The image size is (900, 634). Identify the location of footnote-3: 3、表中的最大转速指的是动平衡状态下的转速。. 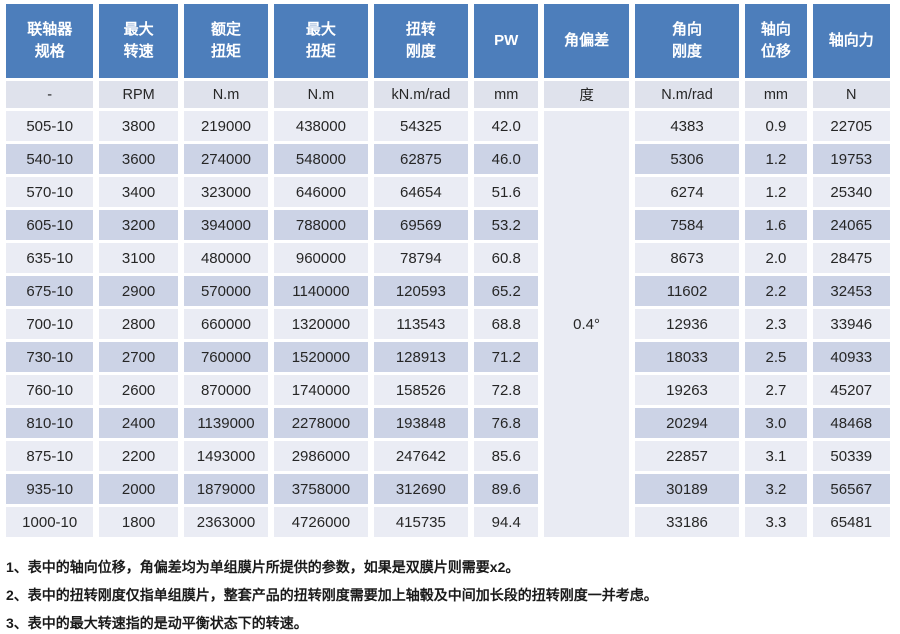
(157, 623).